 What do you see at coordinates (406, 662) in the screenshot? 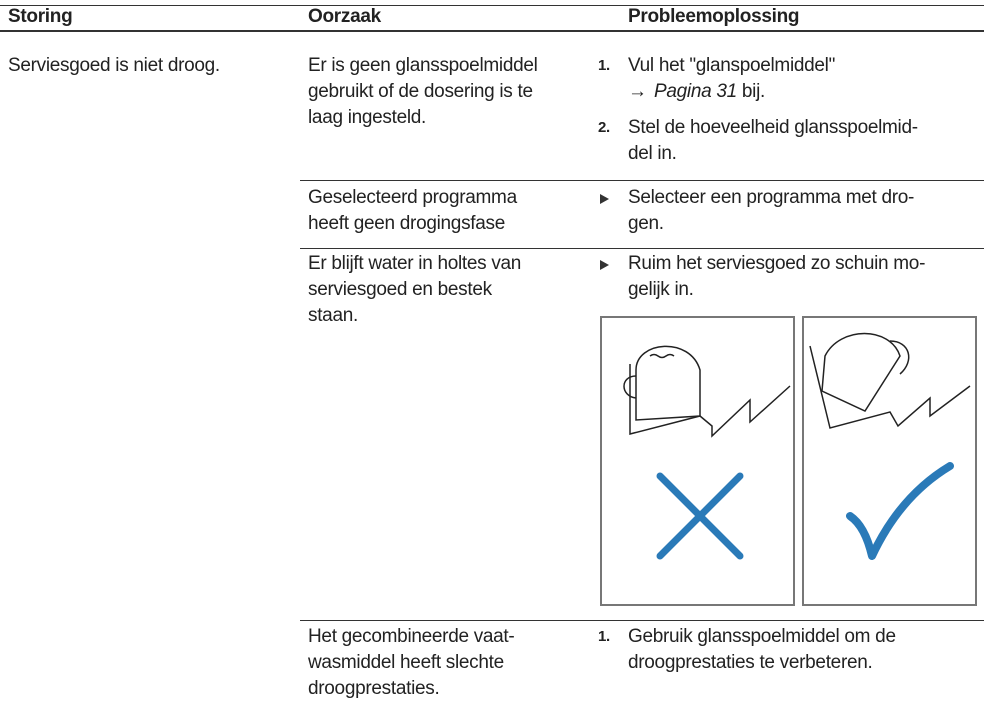
I see `cell-text: wasmiddel heeft slechte` at bounding box center [406, 662].